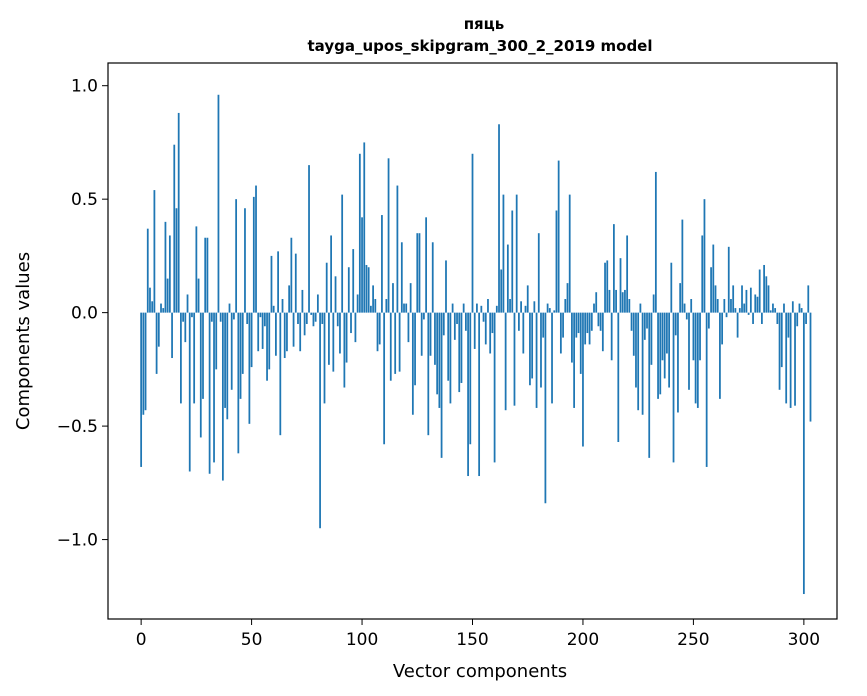 The width and height of the screenshot is (867, 696). I want to click on x-tick-label: 150, so click(472, 640).